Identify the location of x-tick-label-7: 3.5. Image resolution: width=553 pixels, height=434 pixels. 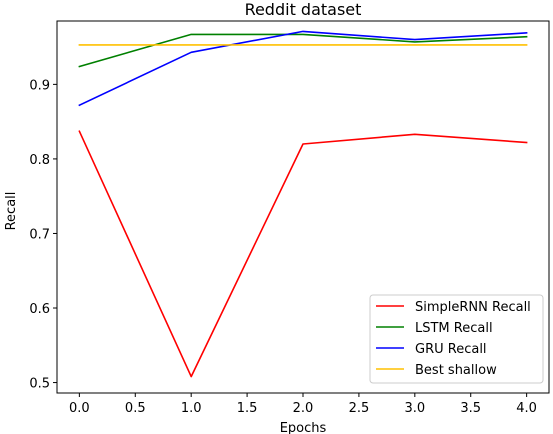
(470, 408).